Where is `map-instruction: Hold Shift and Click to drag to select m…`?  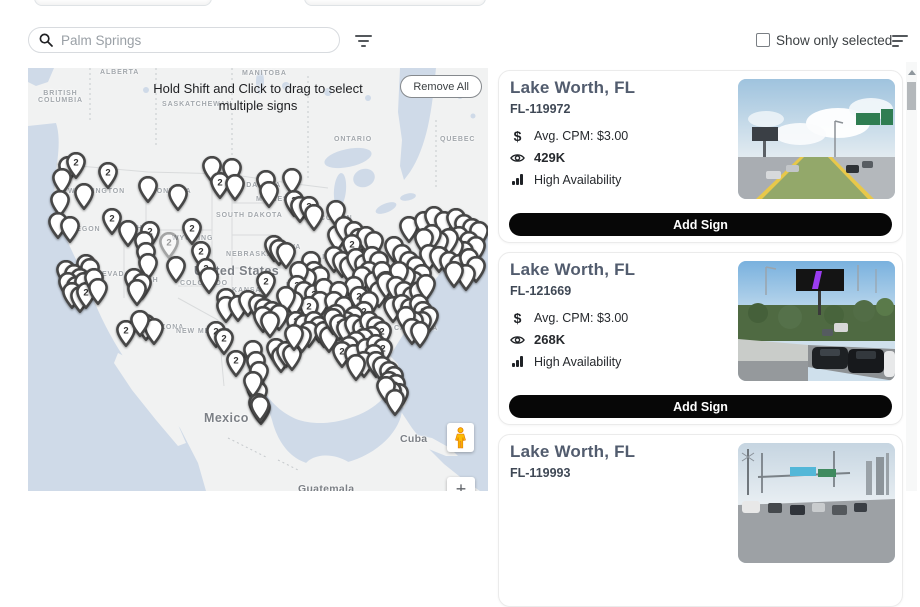
map-instruction: Hold Shift and Click to drag to select m… is located at coordinates (258, 97).